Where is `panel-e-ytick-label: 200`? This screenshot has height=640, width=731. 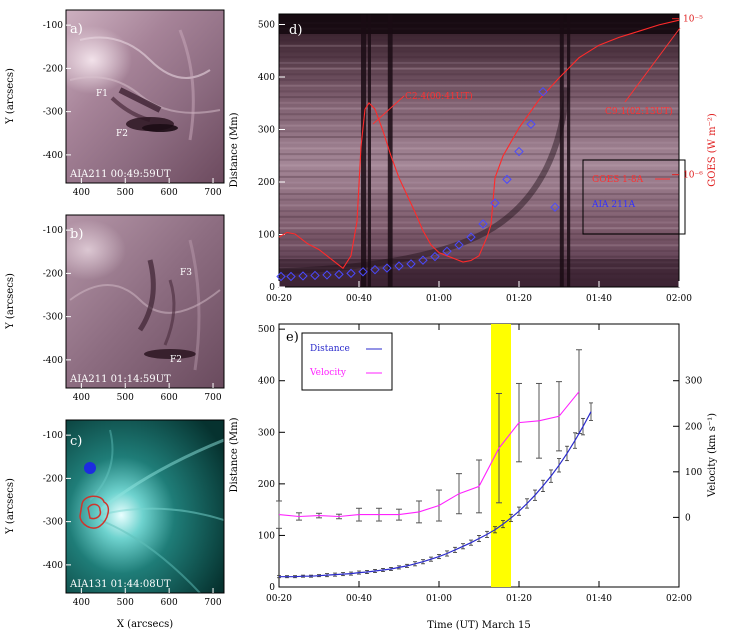
panel-e-ytick-label: 200 is located at coordinates (266, 485).